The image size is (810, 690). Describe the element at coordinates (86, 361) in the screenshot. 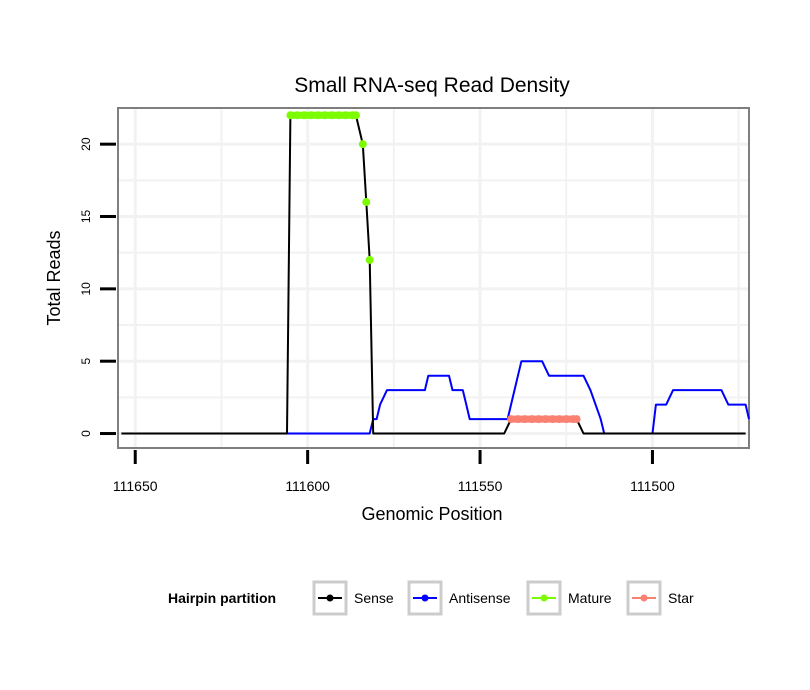

I see `y-tick-label: 5` at that location.